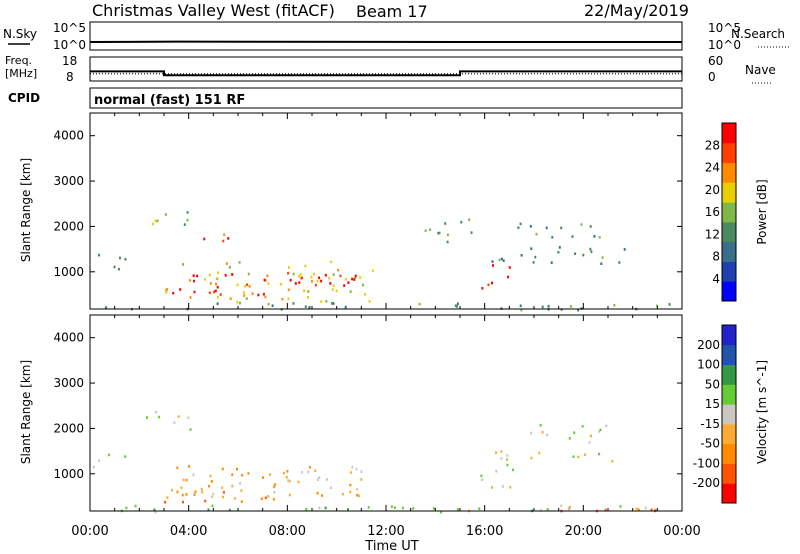 This screenshot has width=800, height=554. Describe the element at coordinates (760, 70) in the screenshot. I see `nave-label: Nave` at that location.